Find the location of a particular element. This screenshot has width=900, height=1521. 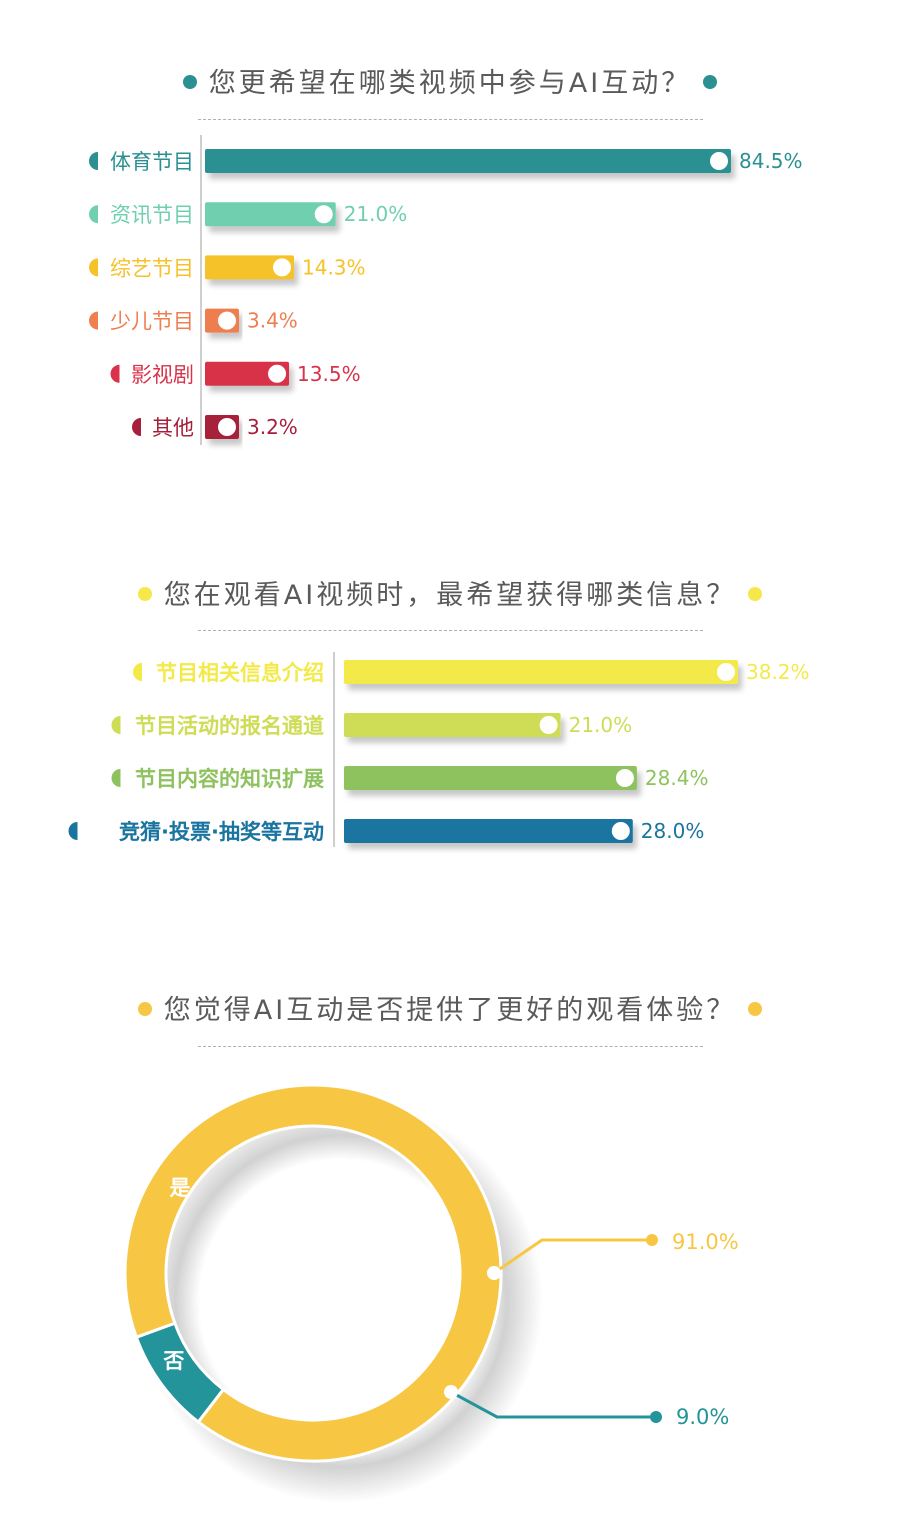

bar-value-label: 38.2% is located at coordinates (778, 672).